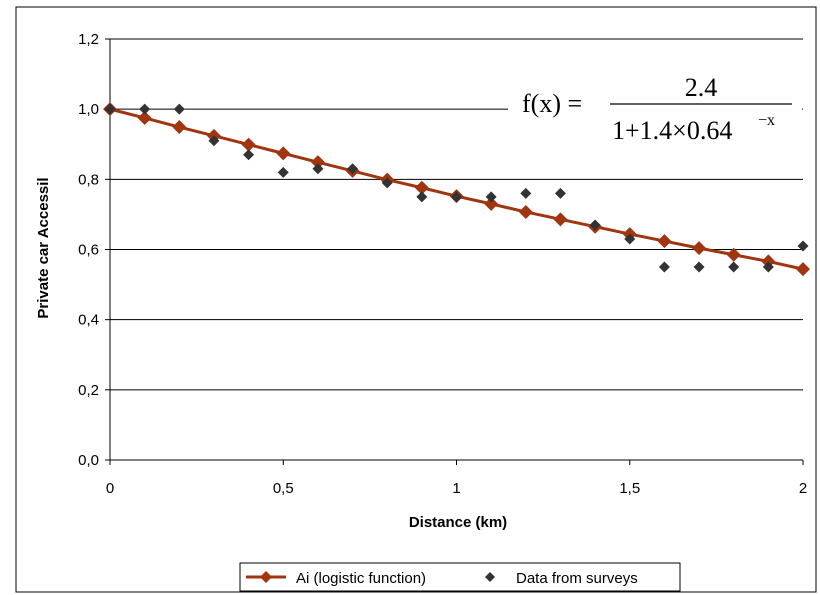 The height and width of the screenshot is (595, 820). Describe the element at coordinates (766, 120) in the screenshot. I see `formula-exponent: −x` at that location.